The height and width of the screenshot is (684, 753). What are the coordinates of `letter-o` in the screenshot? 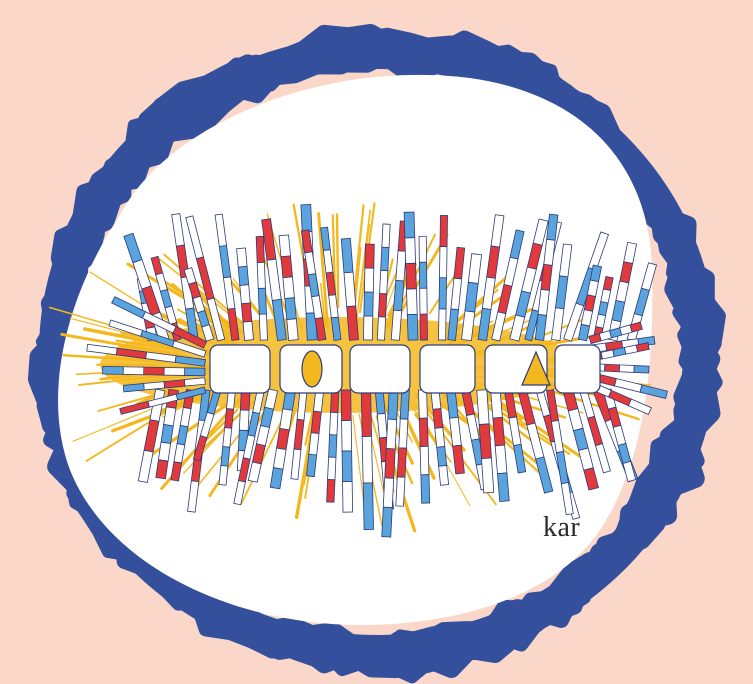 It's located at (312, 369).